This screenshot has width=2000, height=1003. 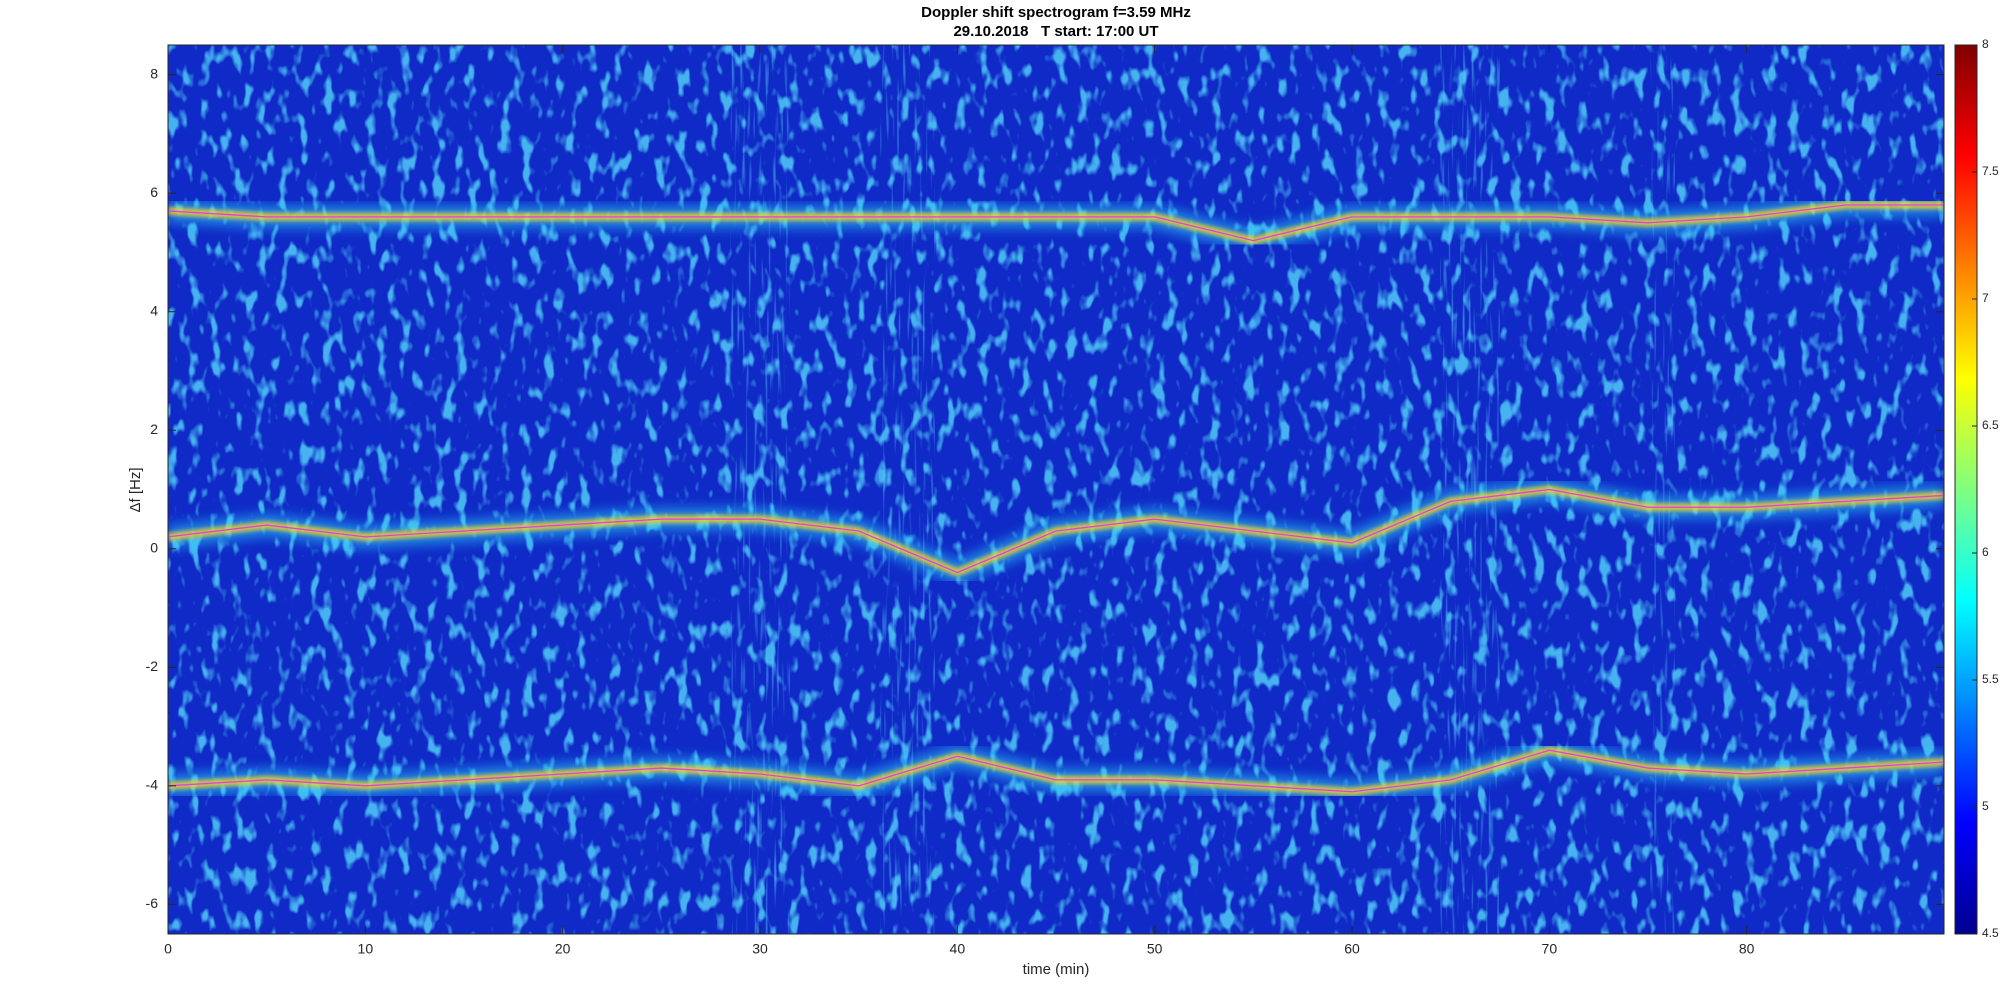 What do you see at coordinates (154, 310) in the screenshot?
I see `y-tick-label: 4` at bounding box center [154, 310].